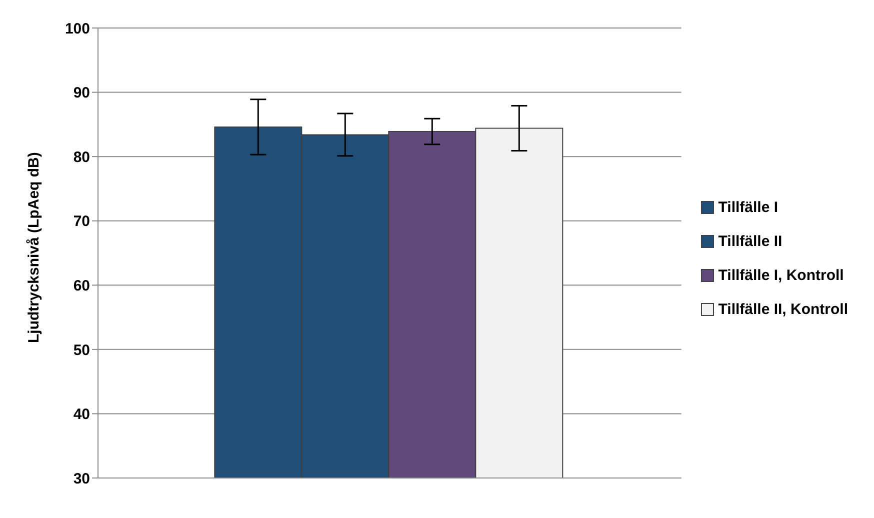 This screenshot has width=874, height=518. What do you see at coordinates (81, 350) in the screenshot?
I see `y-tick-label: 50` at bounding box center [81, 350].